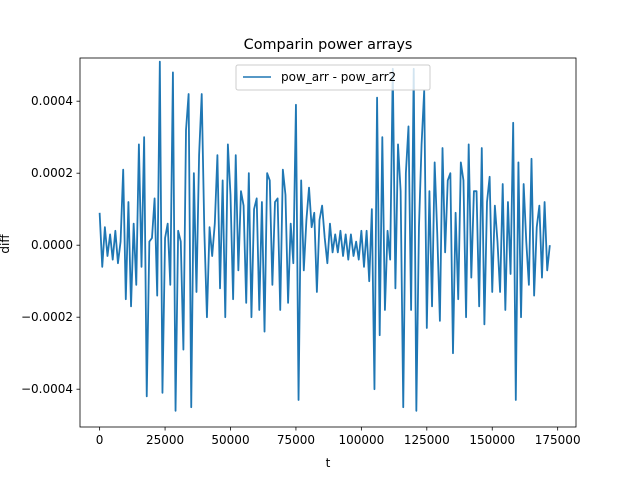  What do you see at coordinates (492, 440) in the screenshot?
I see `x-tick-label: 150000` at bounding box center [492, 440].